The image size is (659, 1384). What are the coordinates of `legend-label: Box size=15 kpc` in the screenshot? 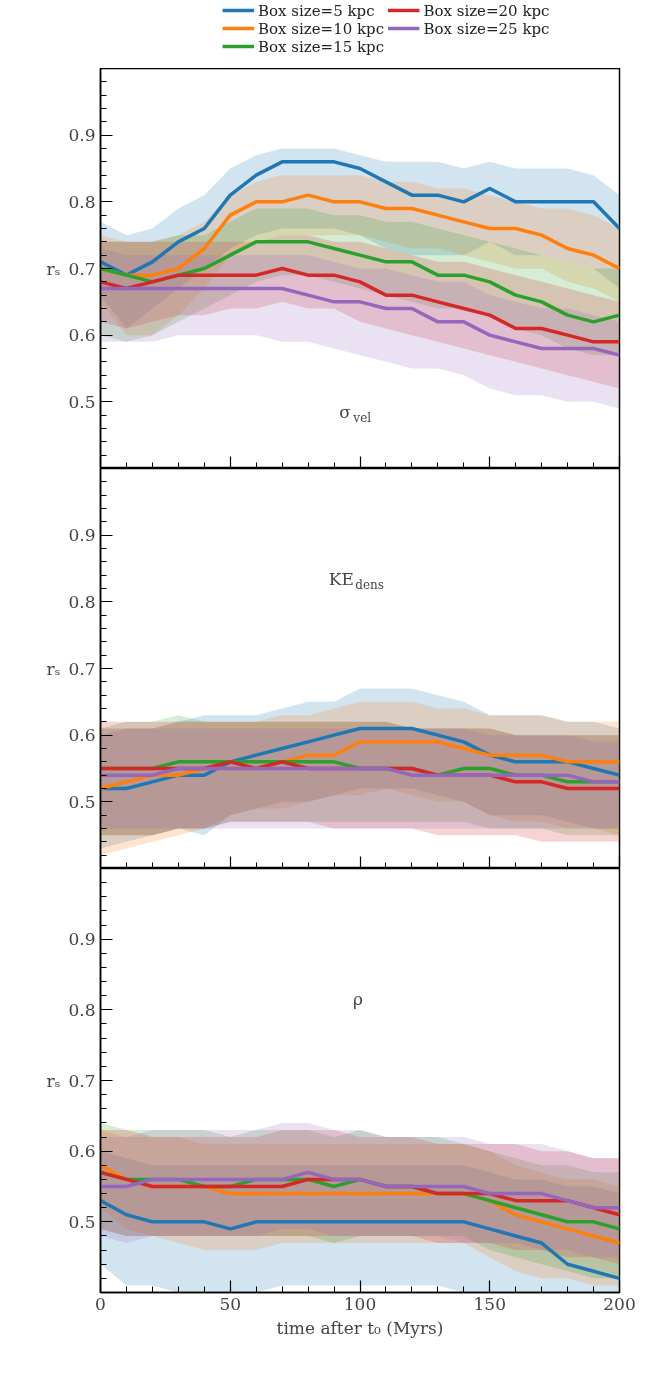 It's located at (321, 46).